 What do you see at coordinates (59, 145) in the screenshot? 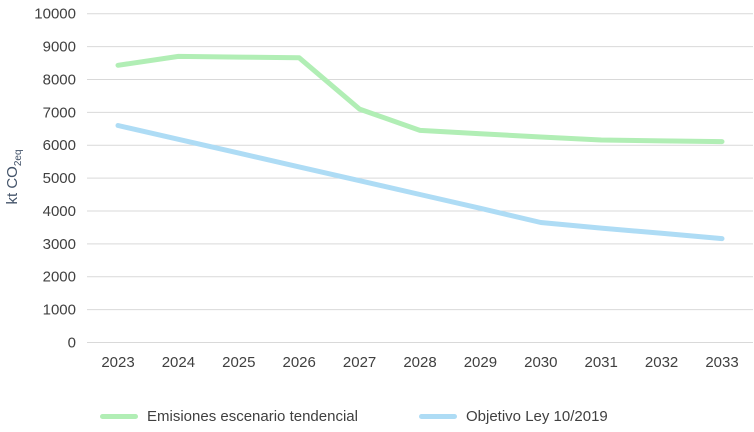
I see `y-tick-label: 6000` at bounding box center [59, 145].